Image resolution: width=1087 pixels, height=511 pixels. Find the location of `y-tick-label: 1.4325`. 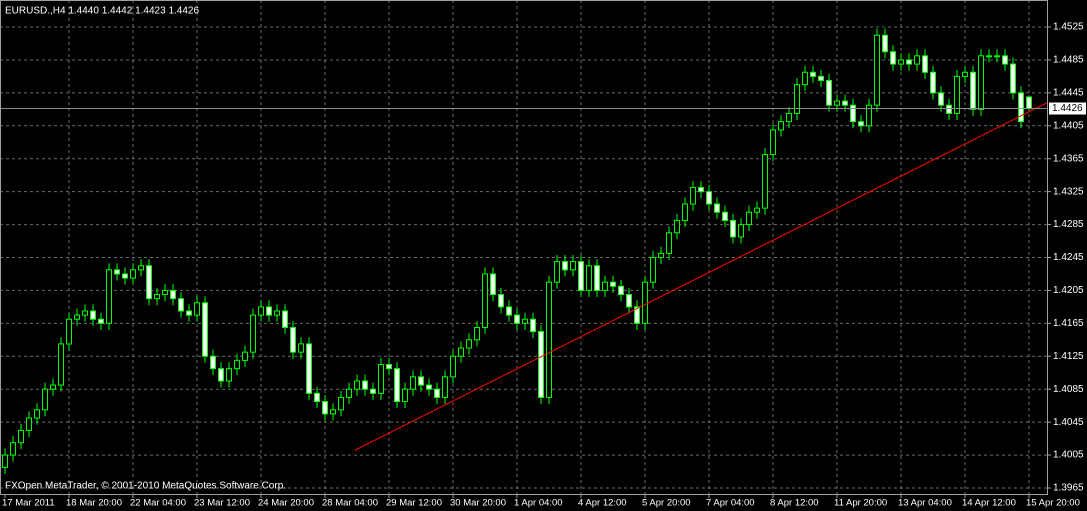

y-tick-label: 1.4325 is located at coordinates (1068, 191).